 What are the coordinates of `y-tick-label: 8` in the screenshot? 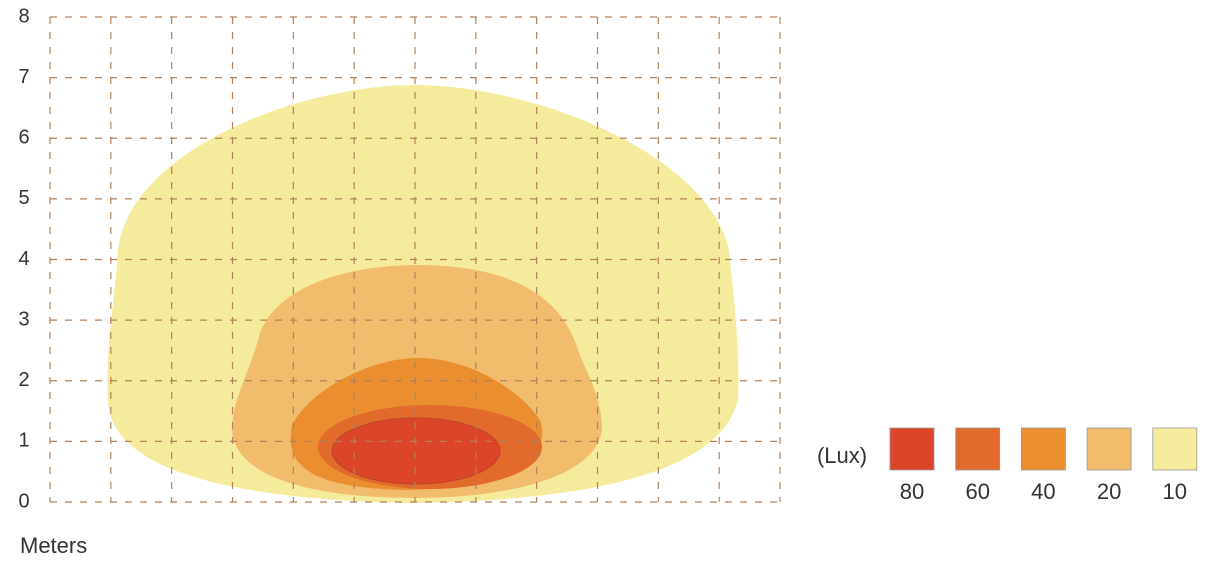 It's located at (23, 16).